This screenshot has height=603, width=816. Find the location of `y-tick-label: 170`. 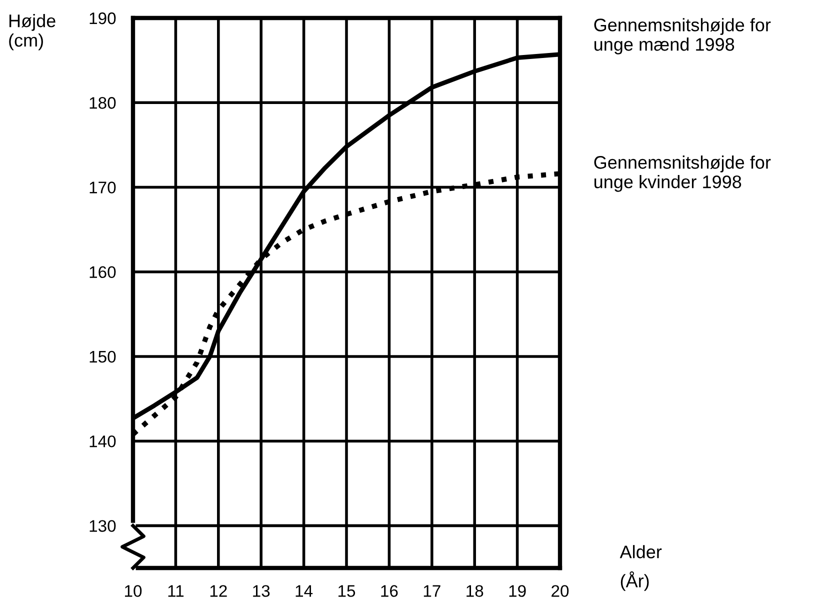

y-tick-label: 170 is located at coordinates (103, 188).